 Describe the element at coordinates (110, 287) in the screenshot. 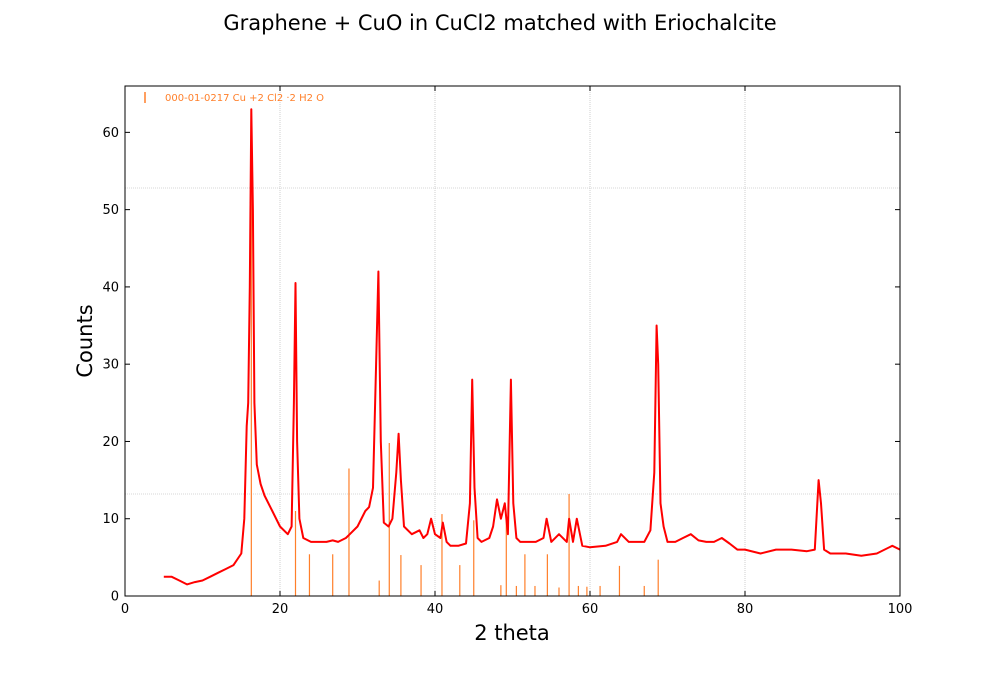

I see `y-tick-label: 40` at that location.